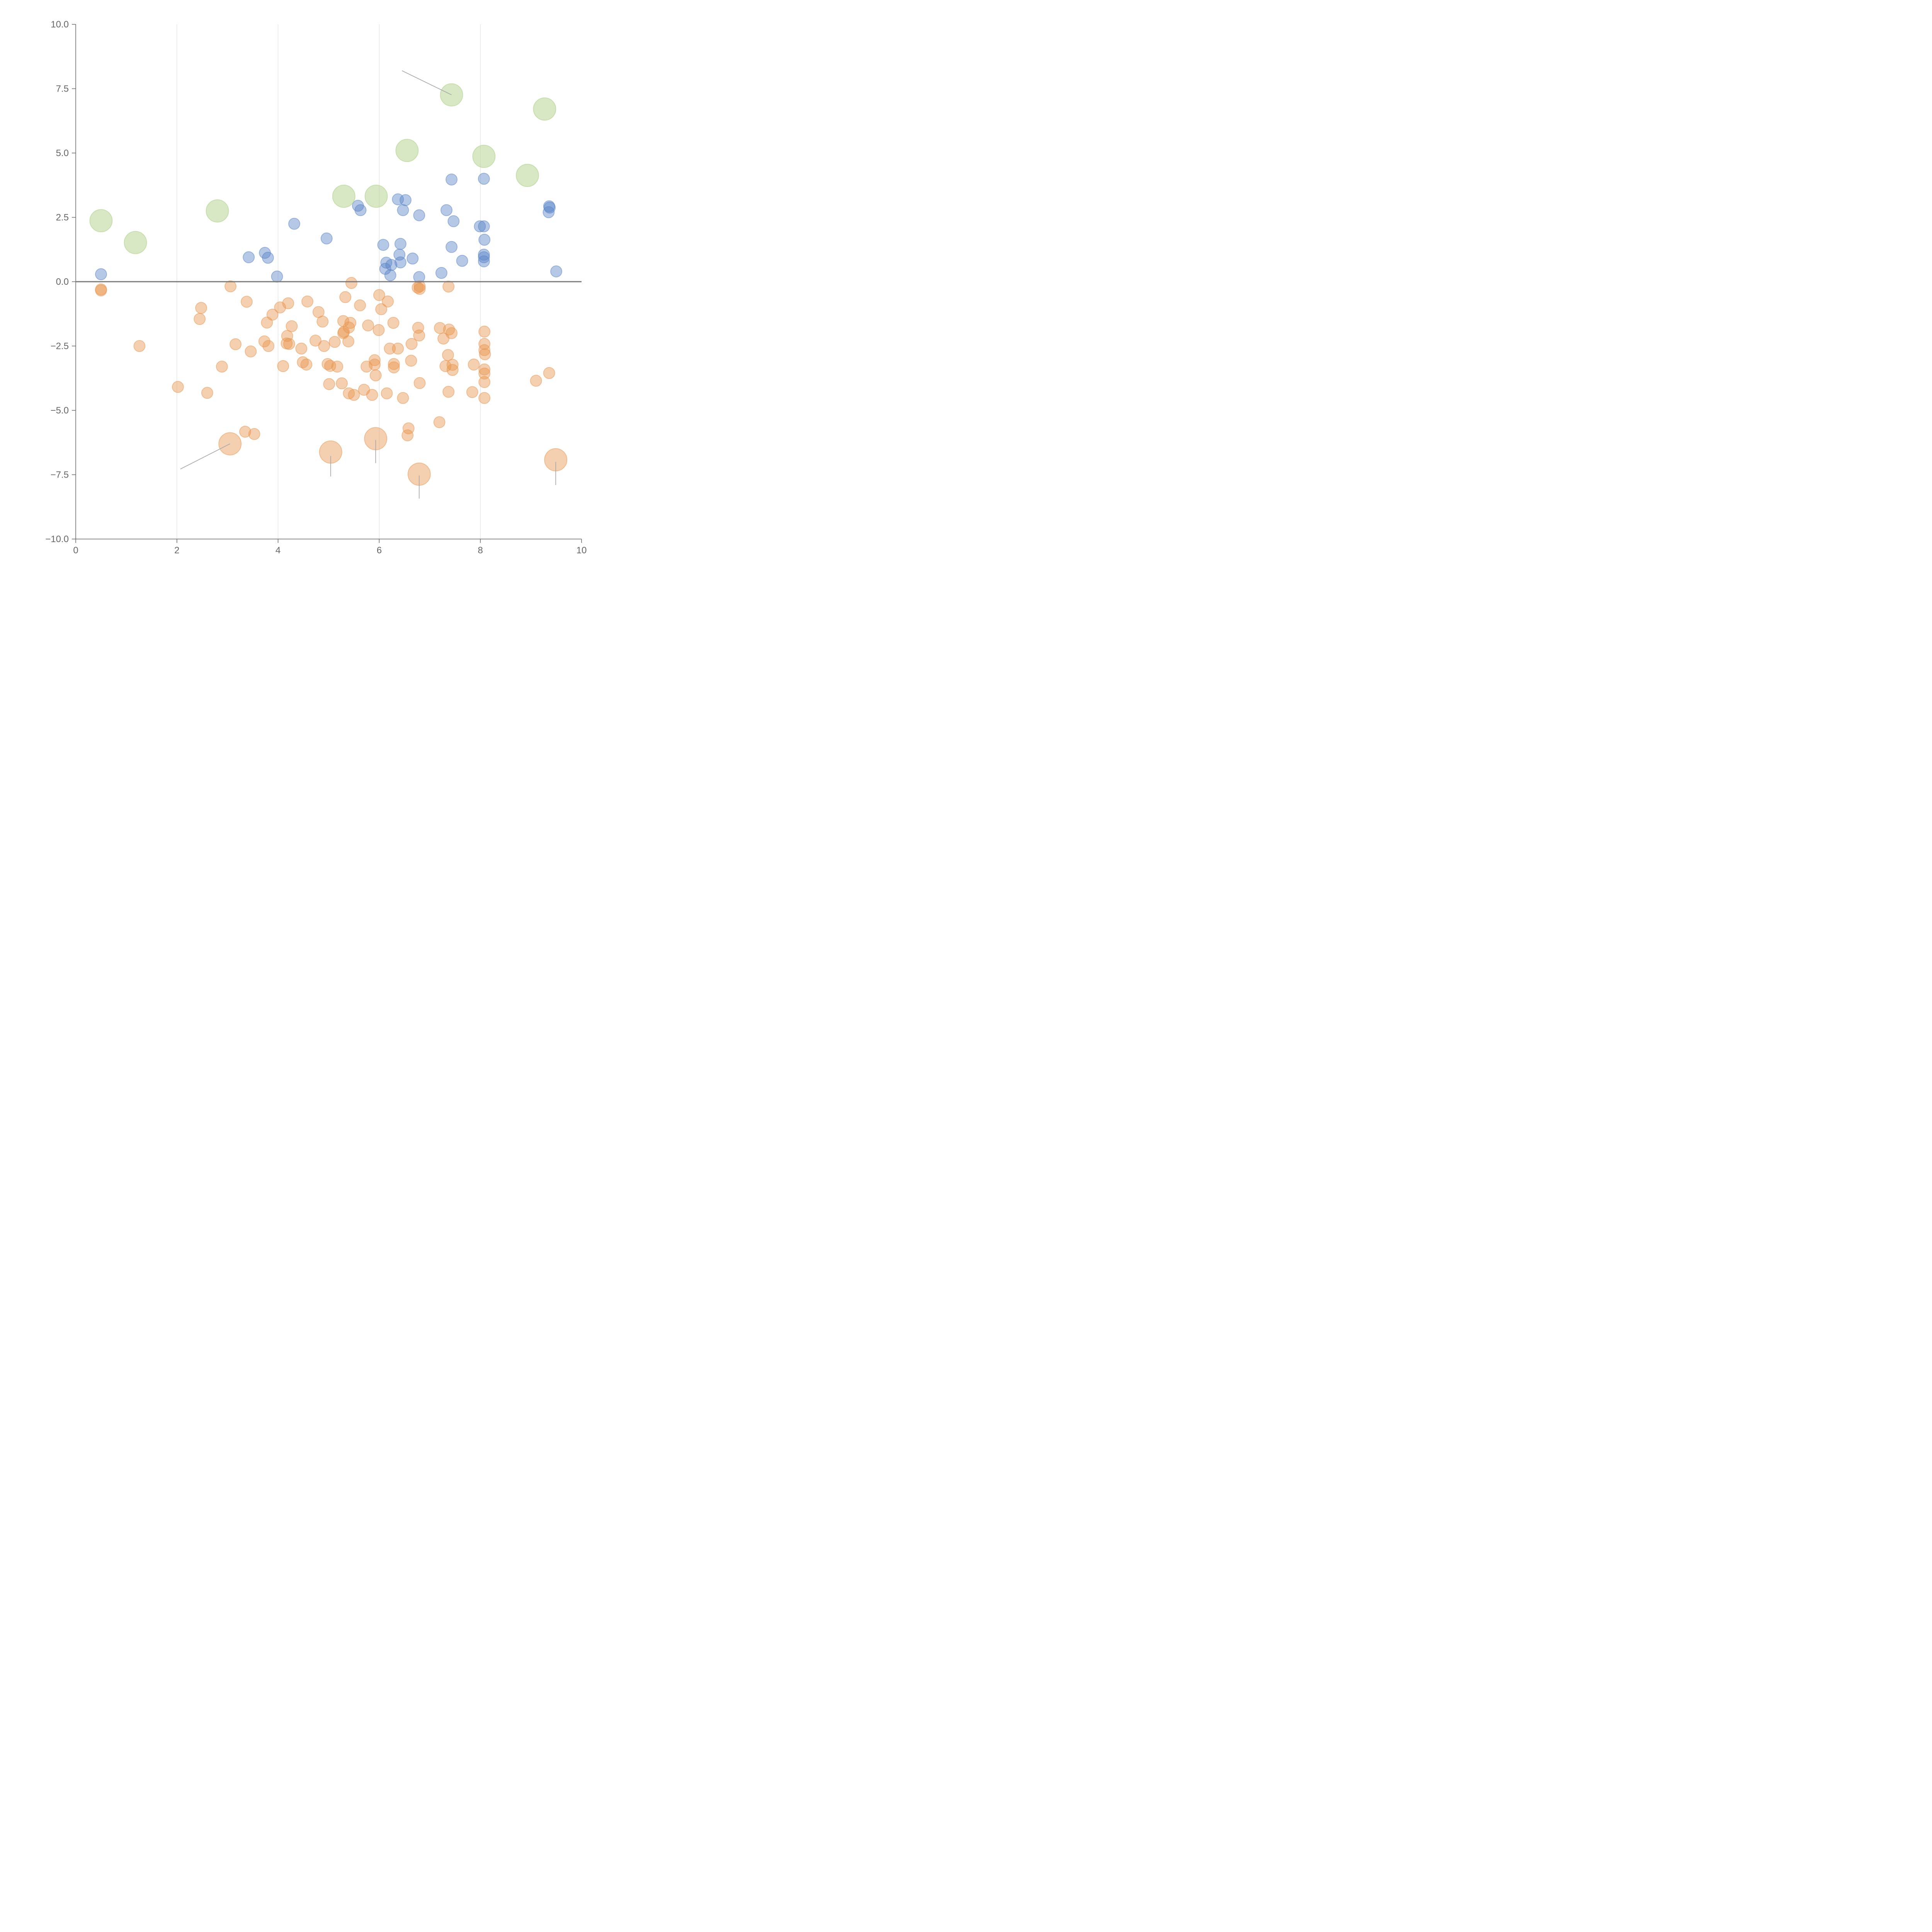 The width and height of the screenshot is (1932, 1932). What do you see at coordinates (62, 282) in the screenshot?
I see `y-tick-label: 0.0` at bounding box center [62, 282].